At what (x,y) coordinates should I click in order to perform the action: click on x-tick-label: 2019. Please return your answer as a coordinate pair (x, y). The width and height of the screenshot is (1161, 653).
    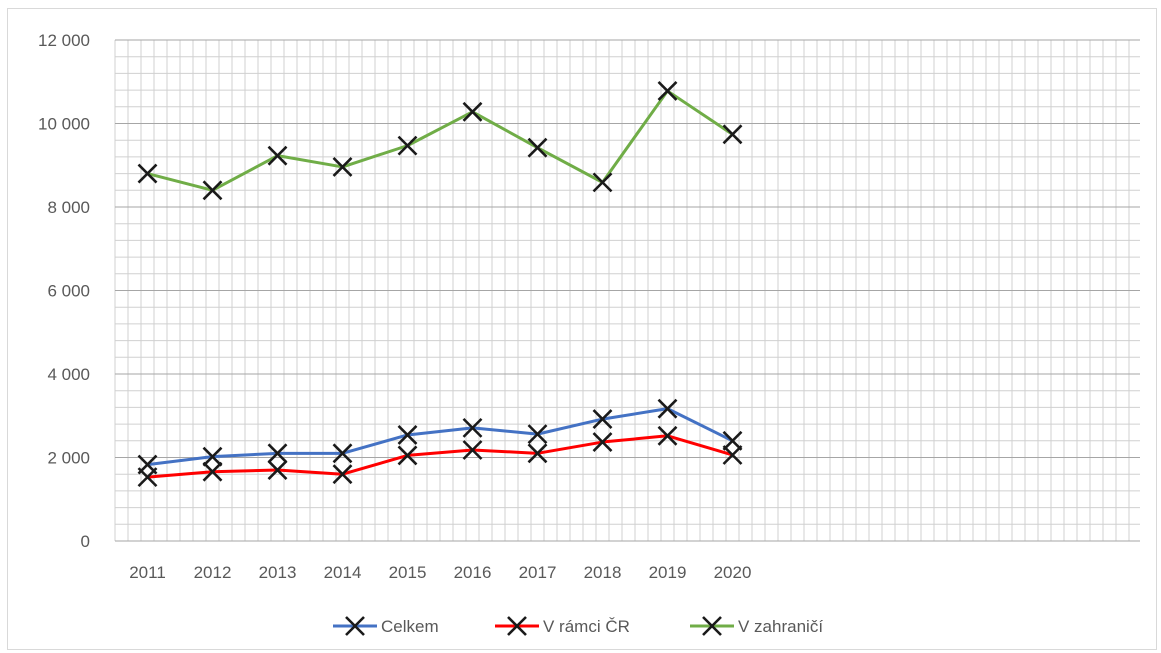
    Looking at the image, I should click on (668, 572).